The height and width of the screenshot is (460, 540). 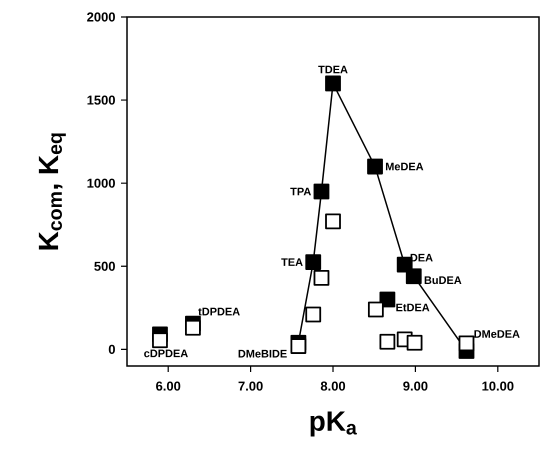 I want to click on annotation: MeDEA, so click(x=405, y=166).